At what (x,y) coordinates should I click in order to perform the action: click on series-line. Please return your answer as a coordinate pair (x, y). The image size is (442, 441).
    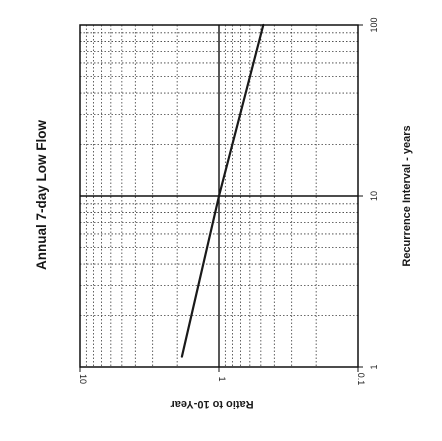
    Looking at the image, I should click on (222, 190).